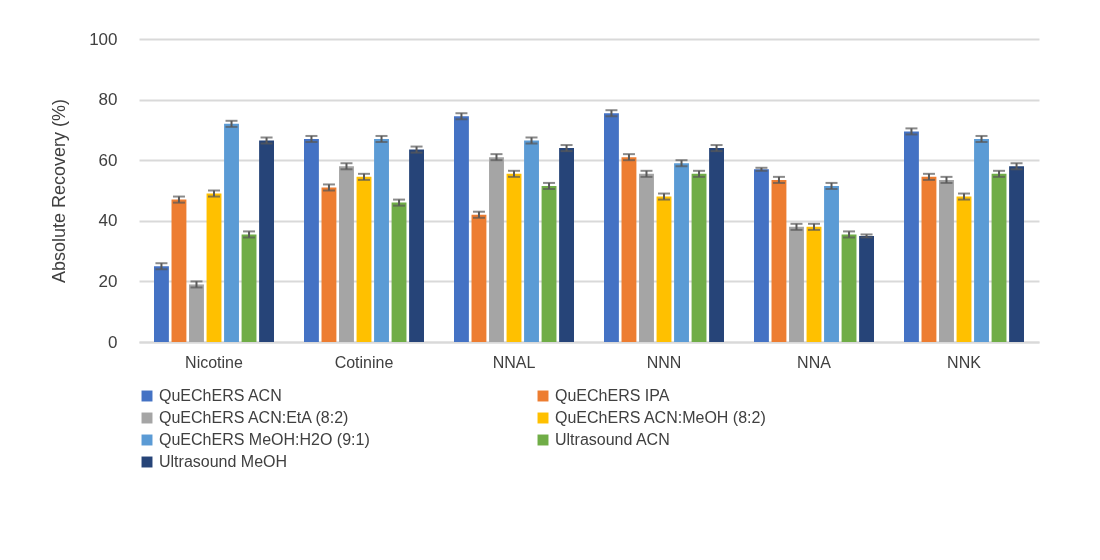 Image resolution: width=1100 pixels, height=560 pixels. I want to click on x-tick-label: Nicotine, so click(214, 362).